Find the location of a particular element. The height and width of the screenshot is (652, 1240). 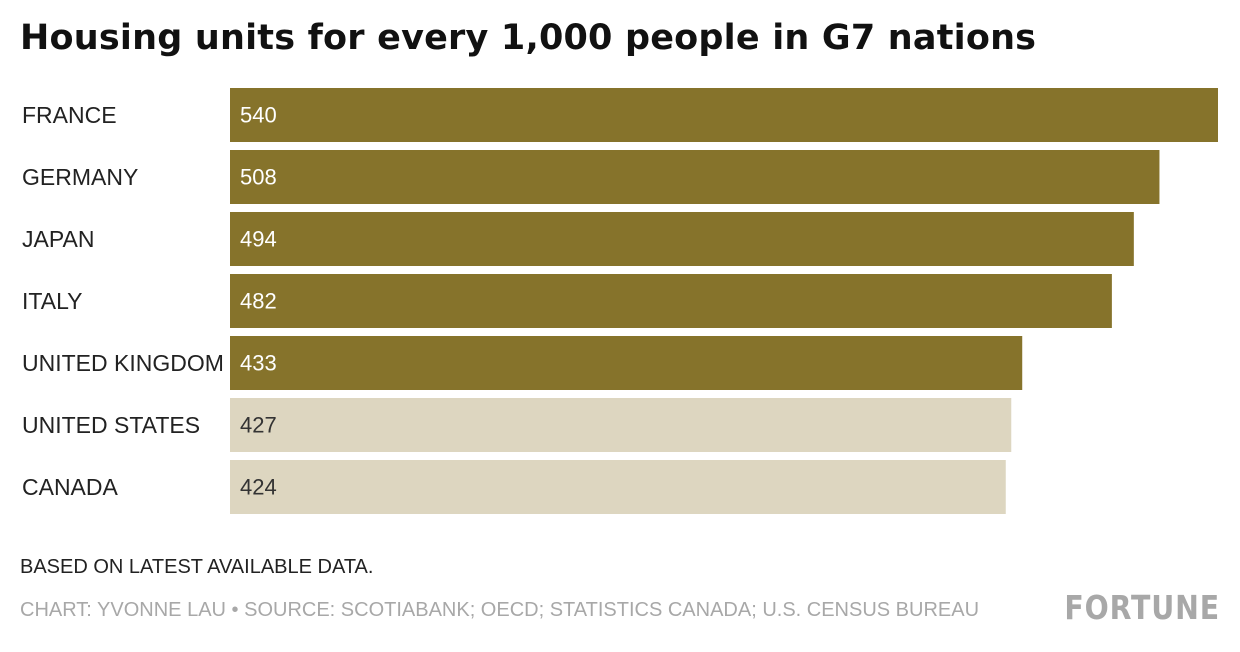

bar-value-label: 508 is located at coordinates (258, 177).